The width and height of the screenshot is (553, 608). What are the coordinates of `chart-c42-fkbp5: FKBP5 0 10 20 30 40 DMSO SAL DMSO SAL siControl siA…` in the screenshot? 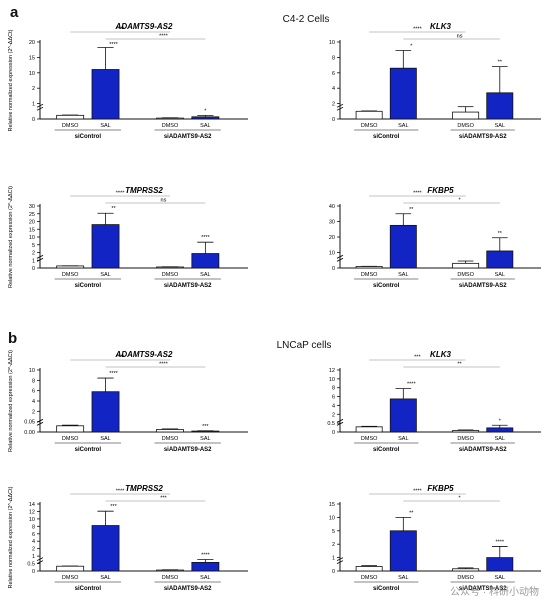 It's located at (435, 237).